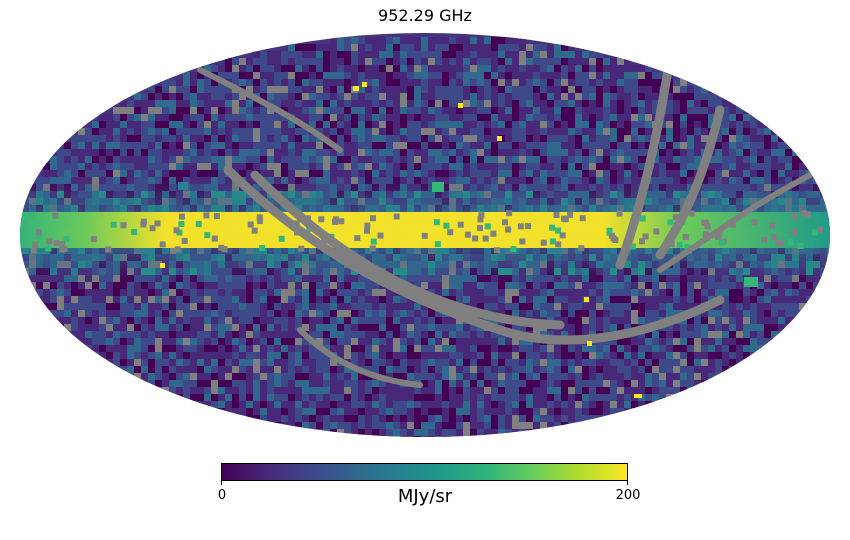 The height and width of the screenshot is (540, 850). Describe the element at coordinates (222, 495) in the screenshot. I see `colorbar-min-label: 0` at that location.